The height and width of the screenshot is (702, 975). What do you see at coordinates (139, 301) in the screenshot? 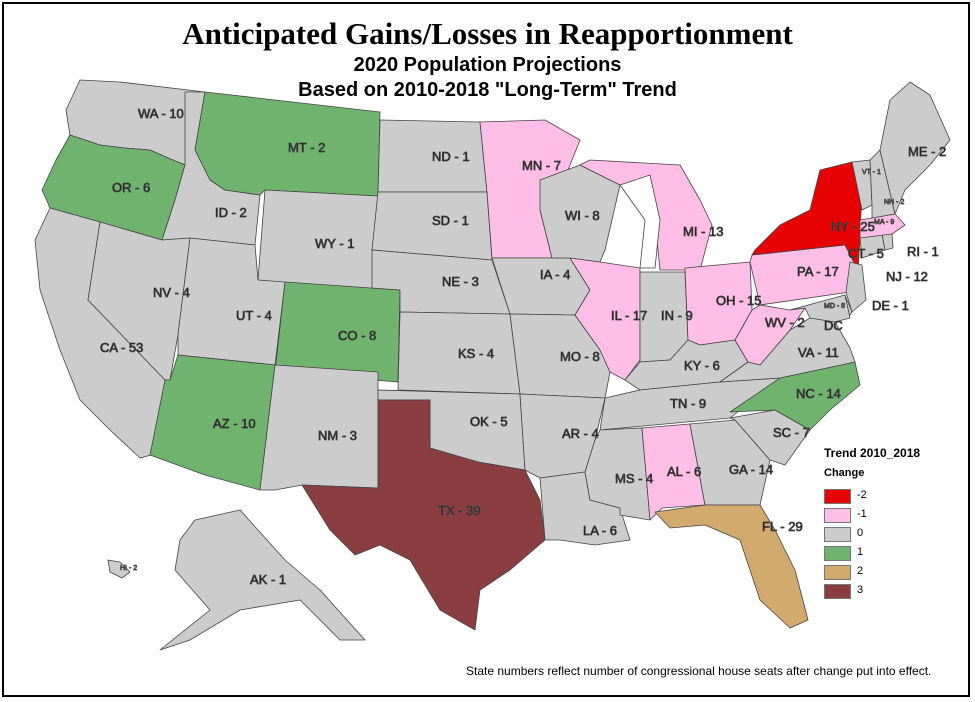
I see `state-shape-nv` at bounding box center [139, 301].